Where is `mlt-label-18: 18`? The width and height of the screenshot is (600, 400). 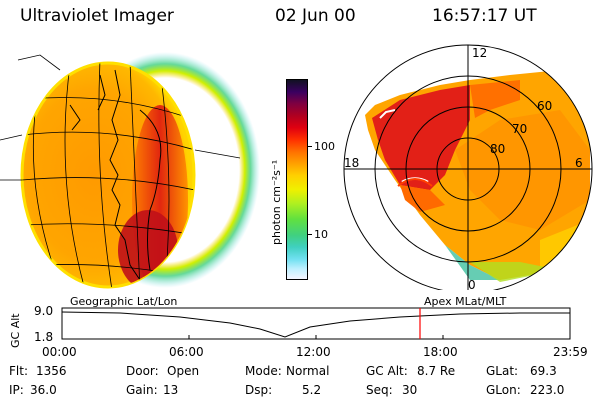 mlt-label-18: 18 is located at coordinates (351, 163).